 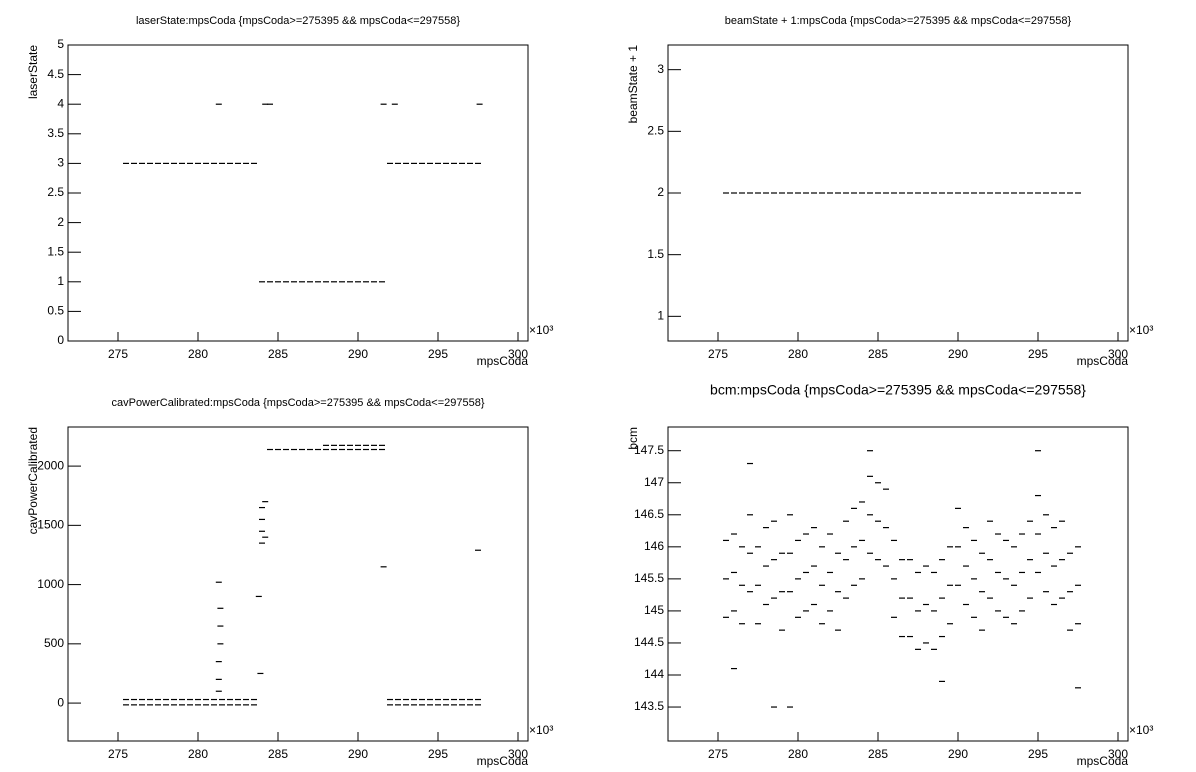 I want to click on x-tick-label: 280, so click(x=798, y=754).